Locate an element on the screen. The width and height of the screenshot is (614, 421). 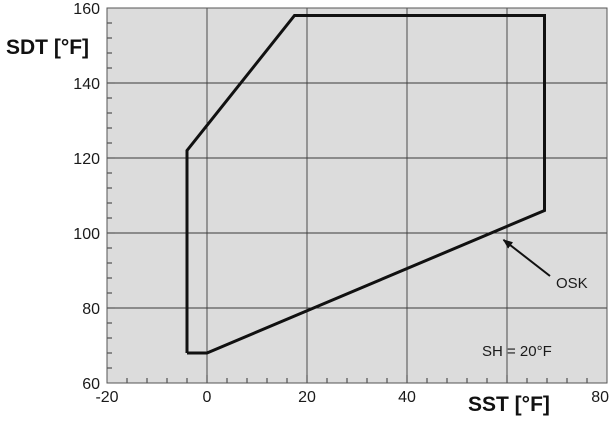
y-tick-label: 160 is located at coordinates (86, 9).